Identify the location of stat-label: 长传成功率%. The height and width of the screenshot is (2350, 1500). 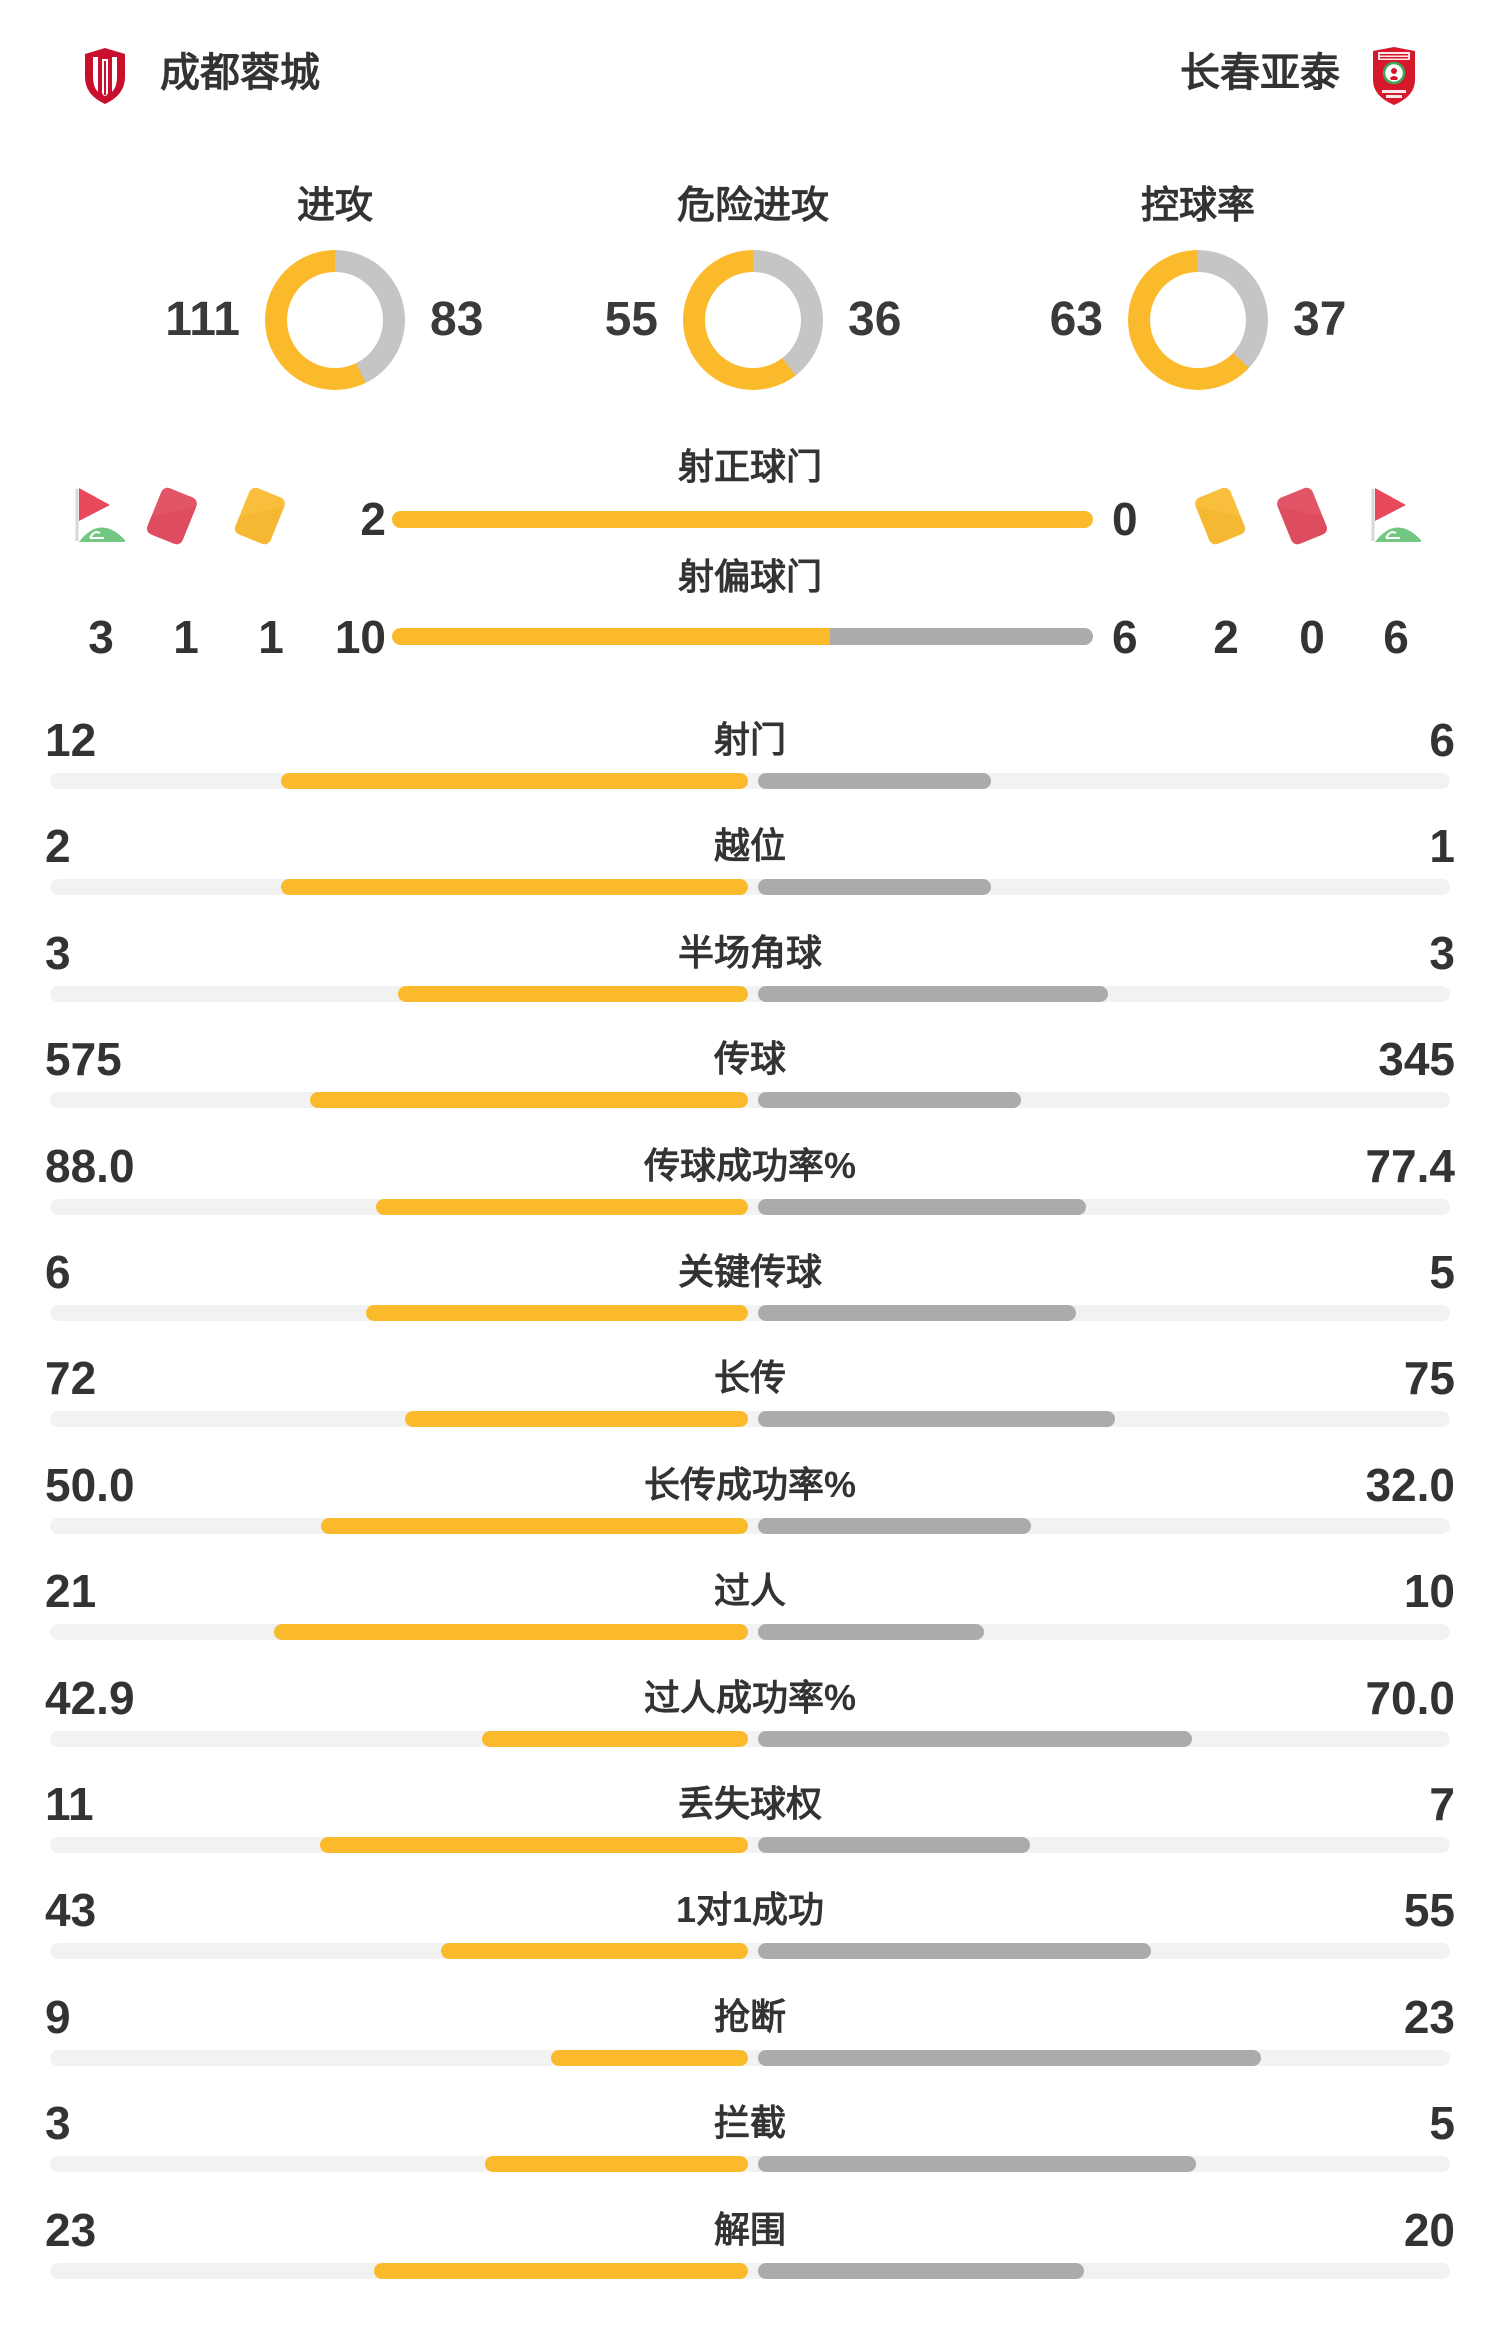
(749, 1484).